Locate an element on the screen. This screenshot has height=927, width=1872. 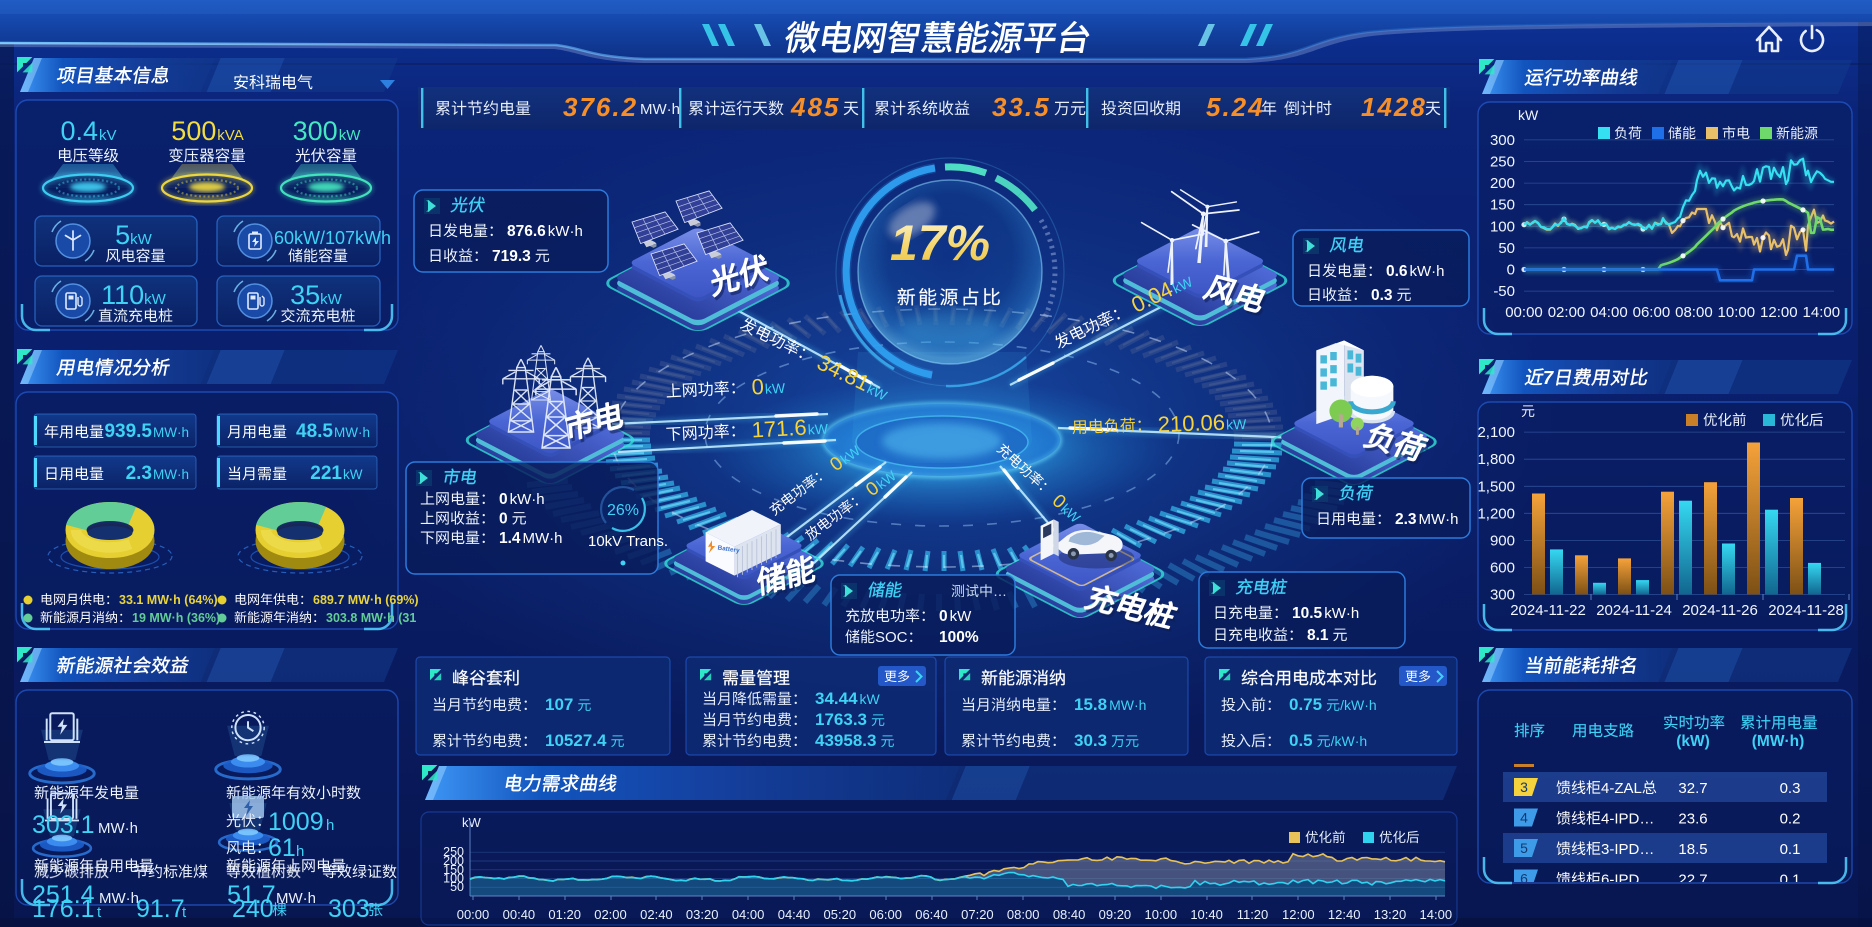
svg-text: 250 is located at coordinates (453, 852).